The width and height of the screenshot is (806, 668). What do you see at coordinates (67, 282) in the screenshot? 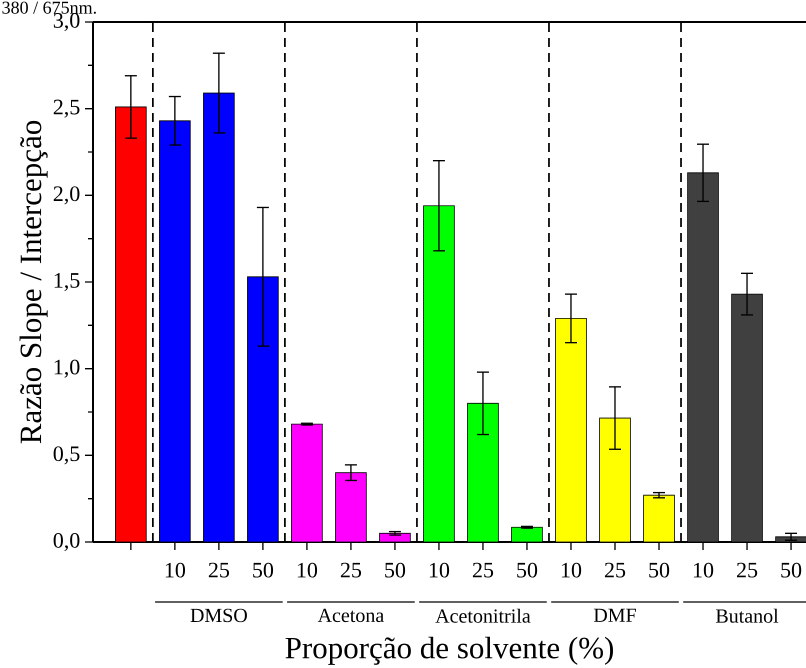
I see `y-tick-label: 1,5` at bounding box center [67, 282].